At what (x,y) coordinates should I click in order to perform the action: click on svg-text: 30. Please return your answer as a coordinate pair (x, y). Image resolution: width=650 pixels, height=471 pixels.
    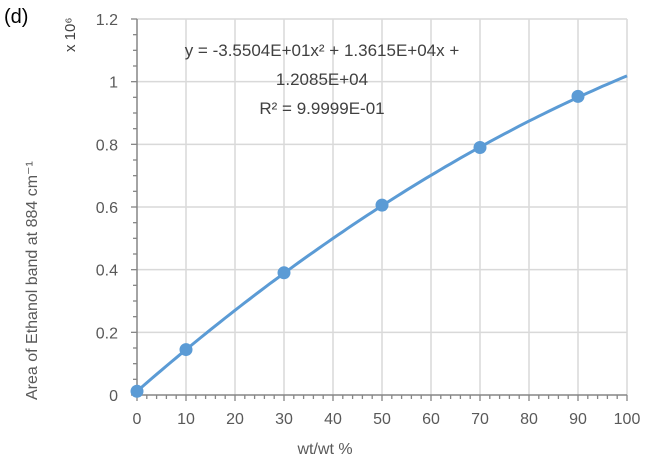
    Looking at the image, I should click on (284, 419).